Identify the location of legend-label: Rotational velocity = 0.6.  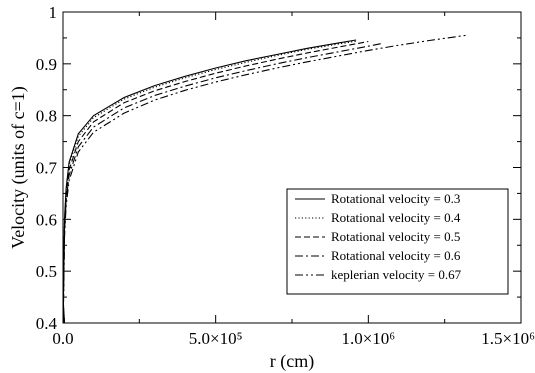
(396, 255).